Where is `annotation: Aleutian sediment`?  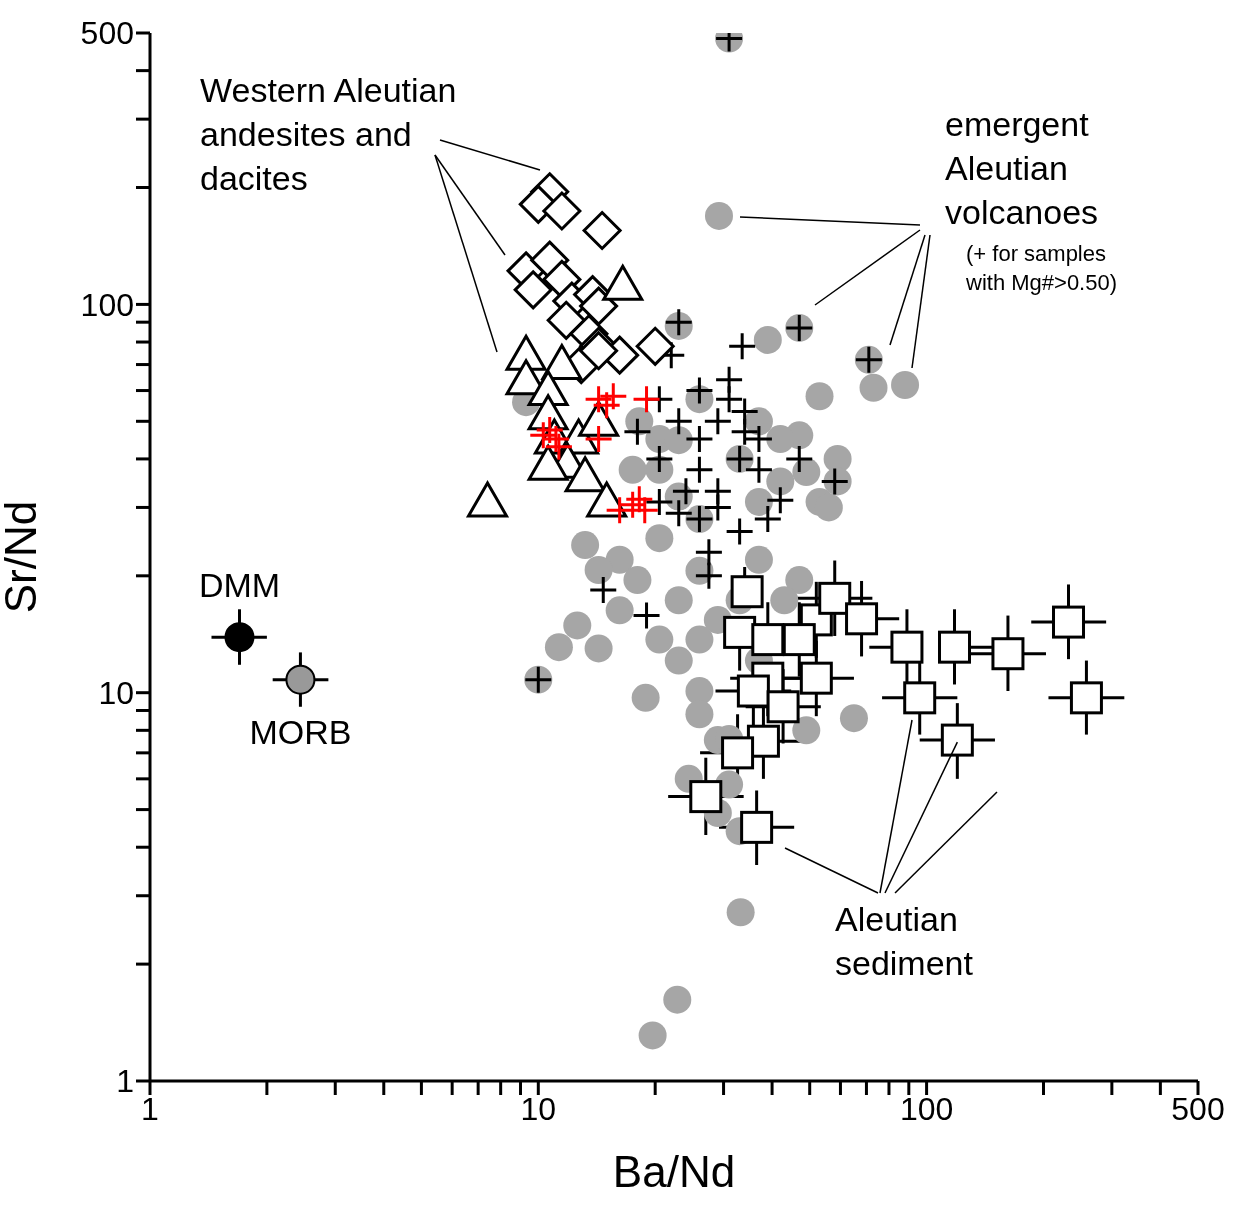
annotation: Aleutian sediment is located at coordinates (904, 942).